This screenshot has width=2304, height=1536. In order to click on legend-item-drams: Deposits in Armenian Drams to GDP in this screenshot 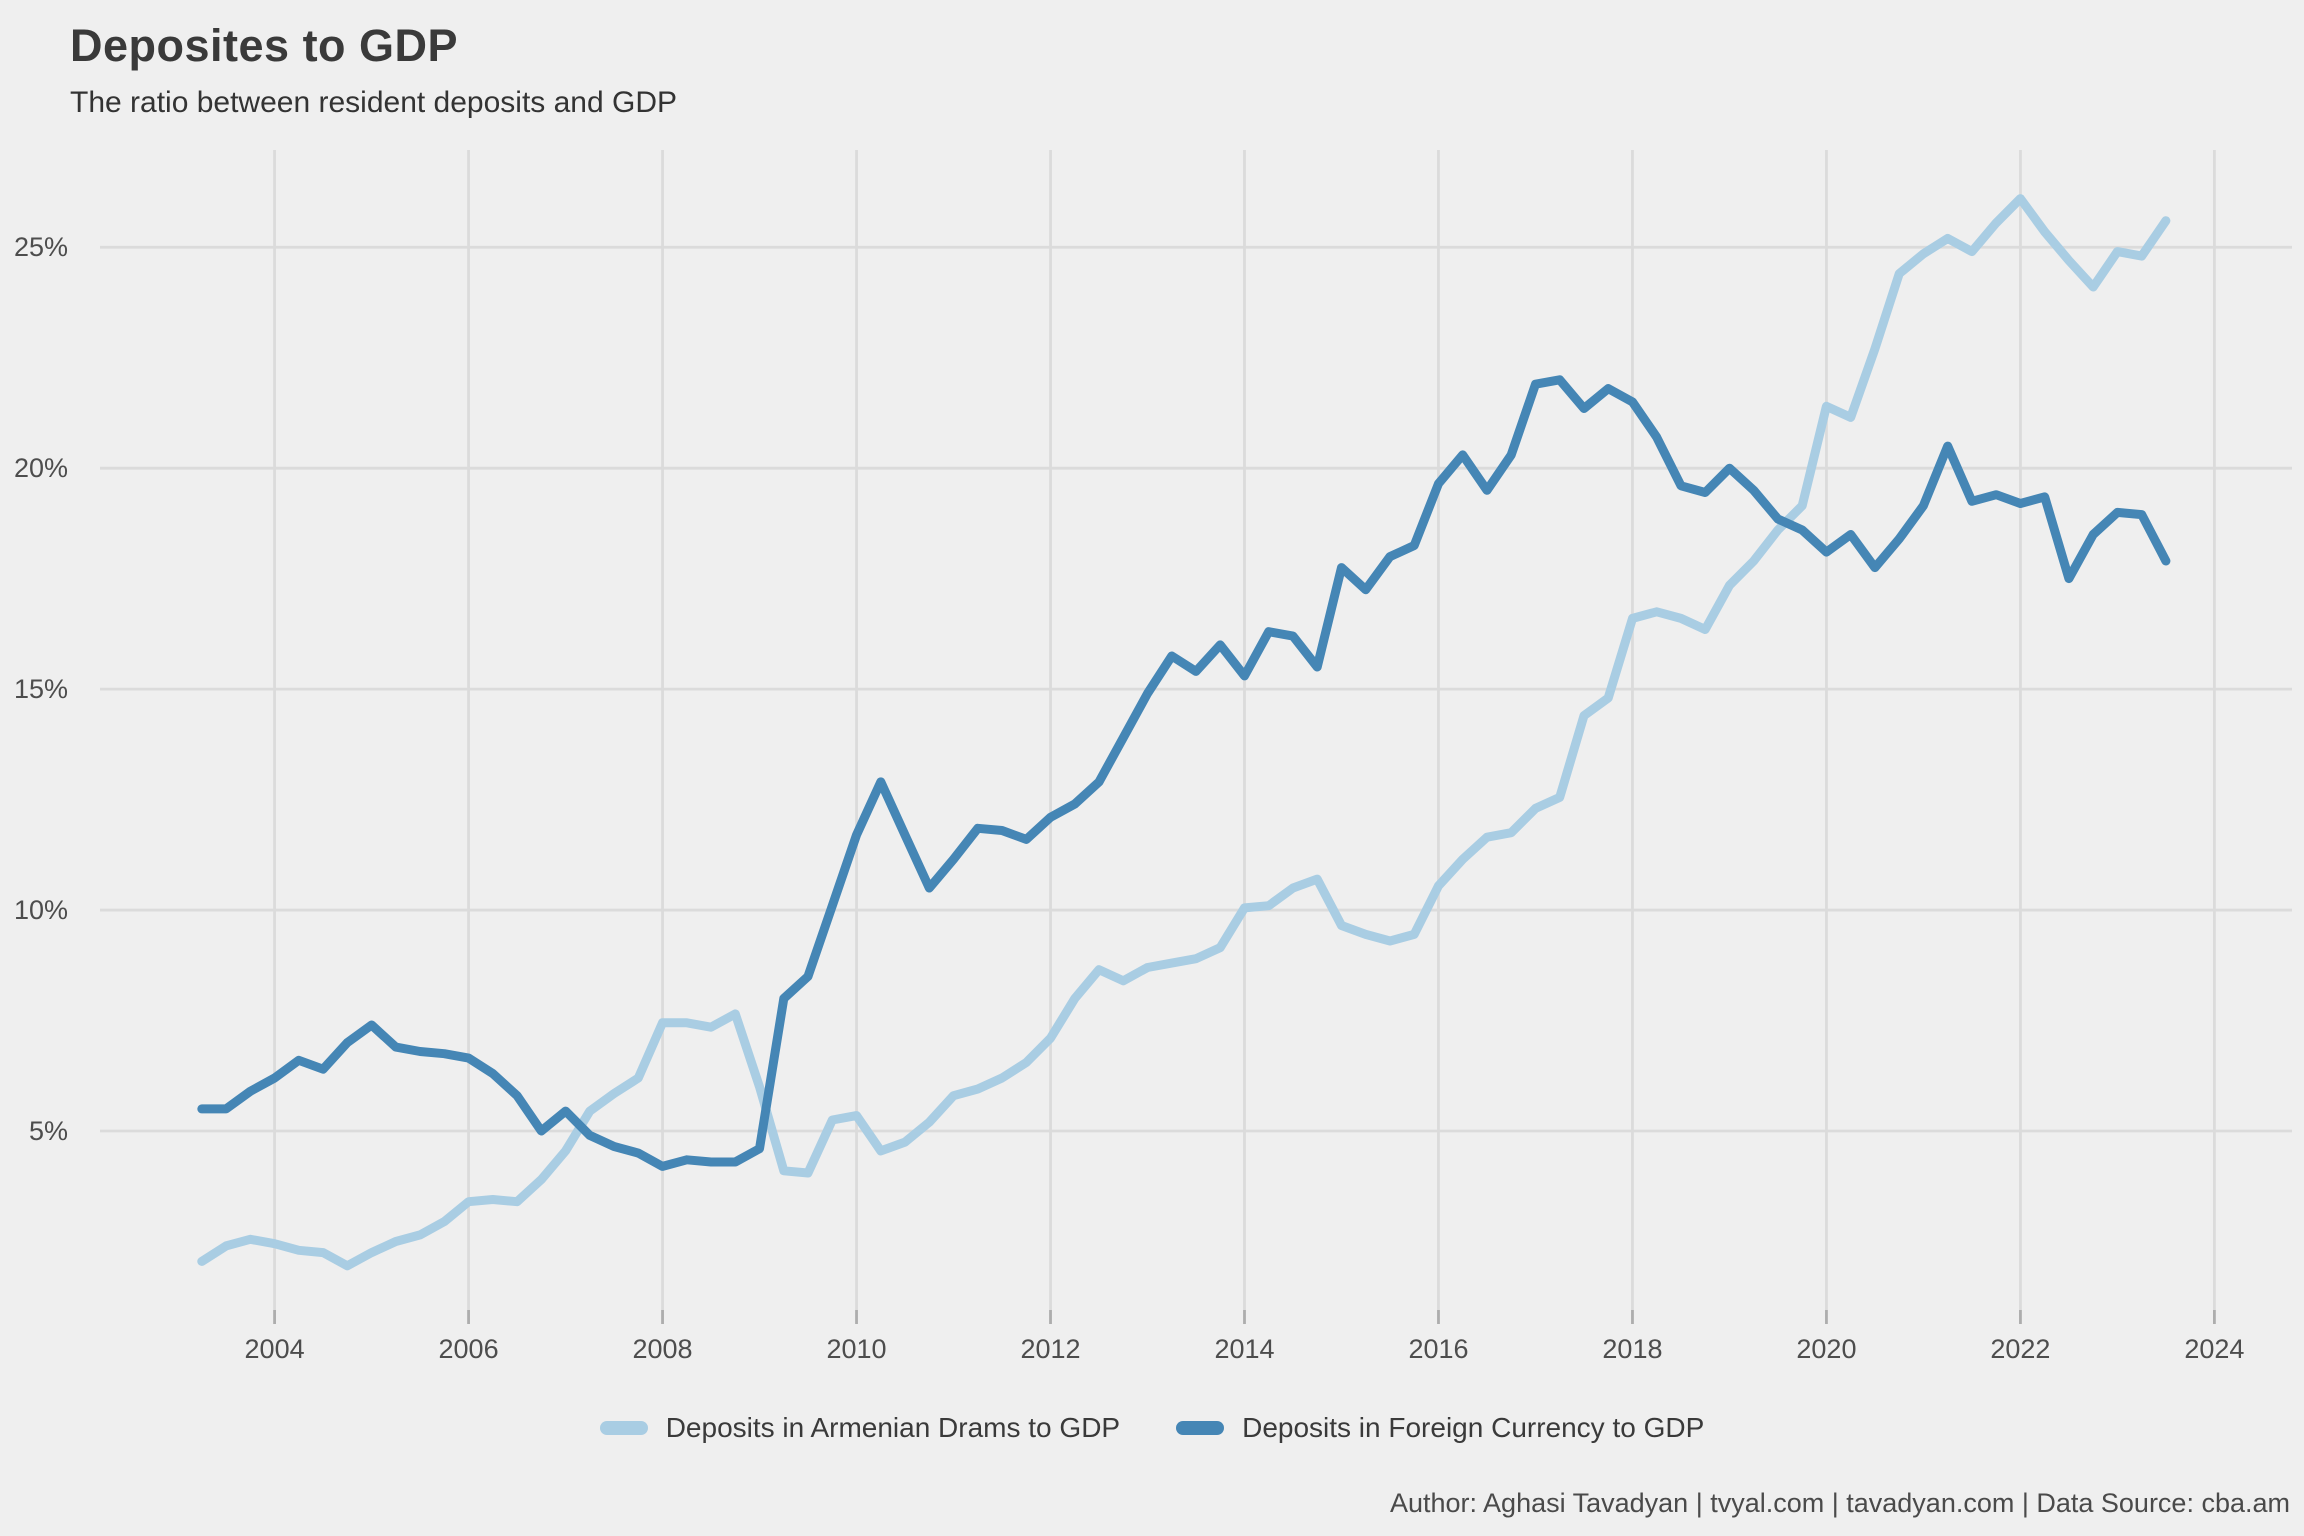, I will do `click(860, 1428)`.